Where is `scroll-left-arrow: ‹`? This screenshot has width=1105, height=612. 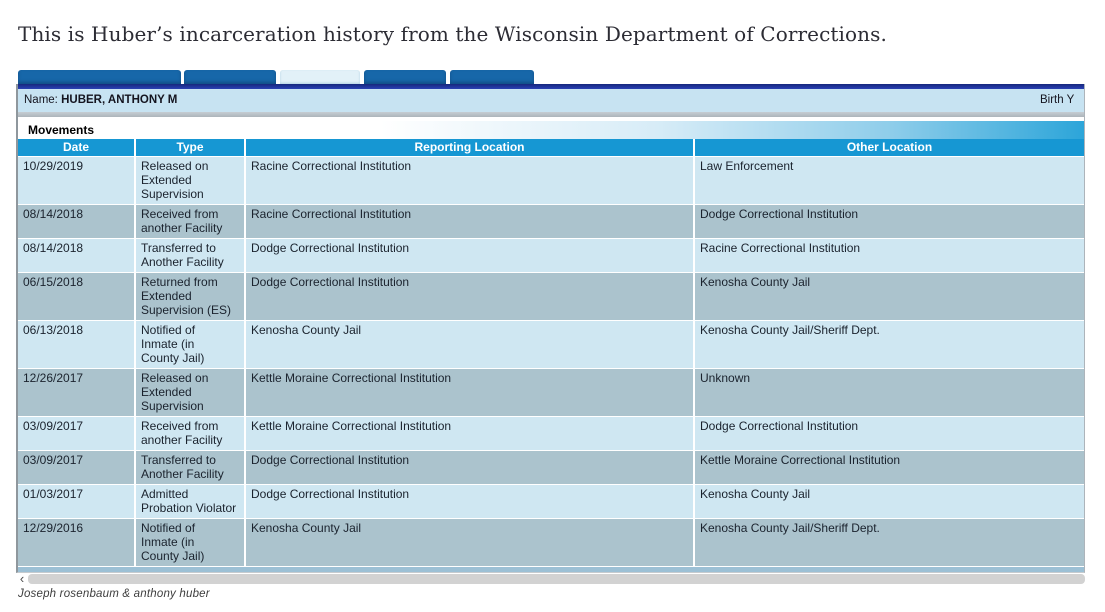
scroll-left-arrow: ‹ is located at coordinates (22, 578).